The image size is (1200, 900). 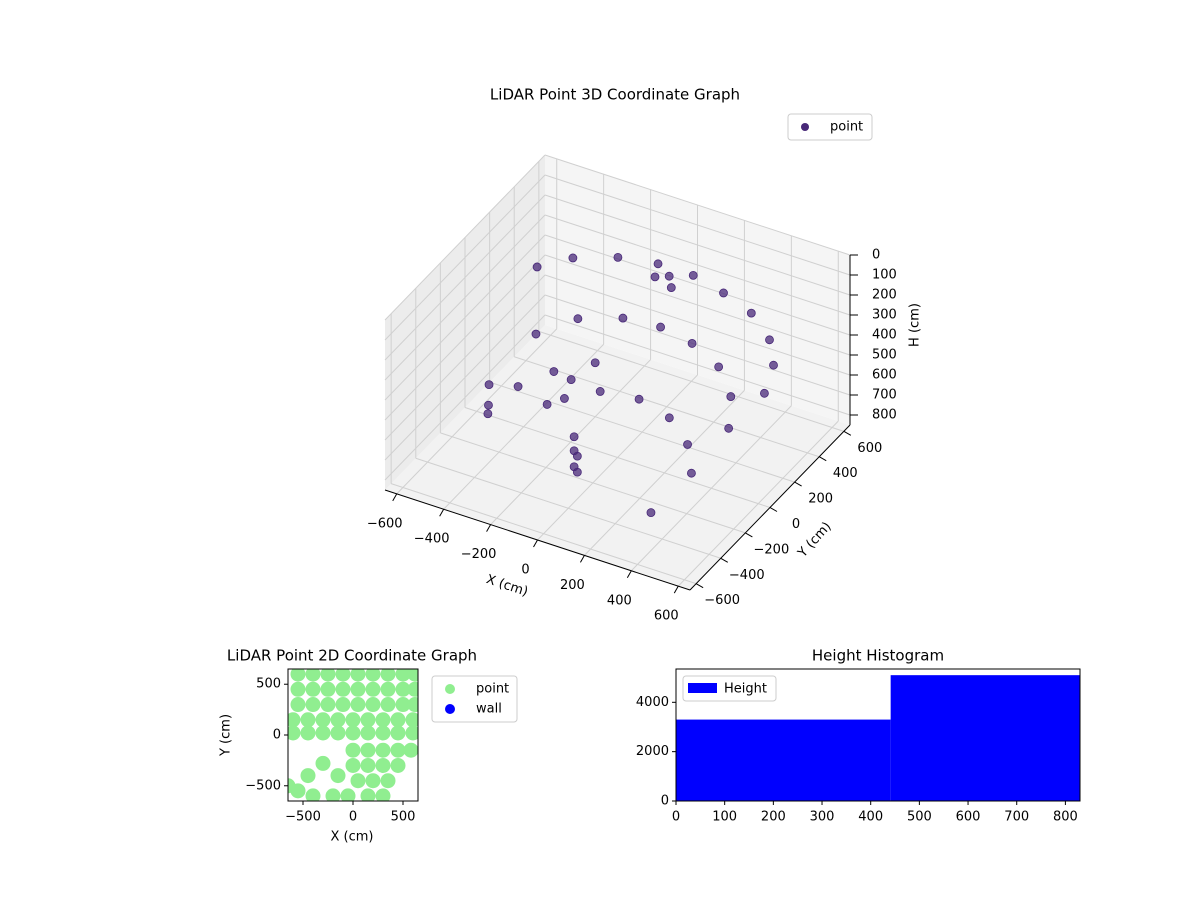 What do you see at coordinates (263, 785) in the screenshot?
I see `y-tick-label: −500` at bounding box center [263, 785].